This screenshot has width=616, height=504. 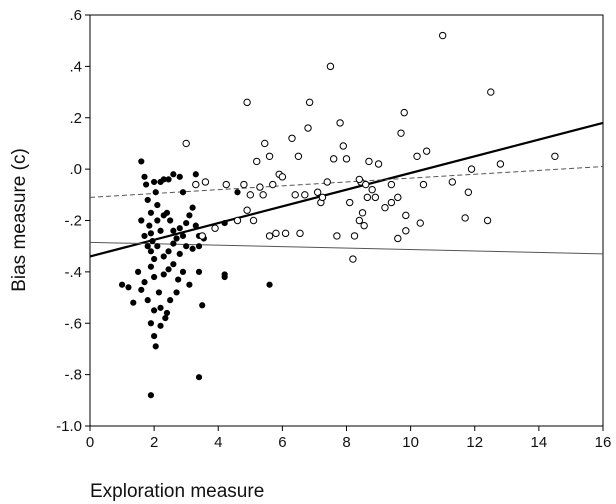 What do you see at coordinates (474, 442) in the screenshot?
I see `x-tick-label: 12` at bounding box center [474, 442].